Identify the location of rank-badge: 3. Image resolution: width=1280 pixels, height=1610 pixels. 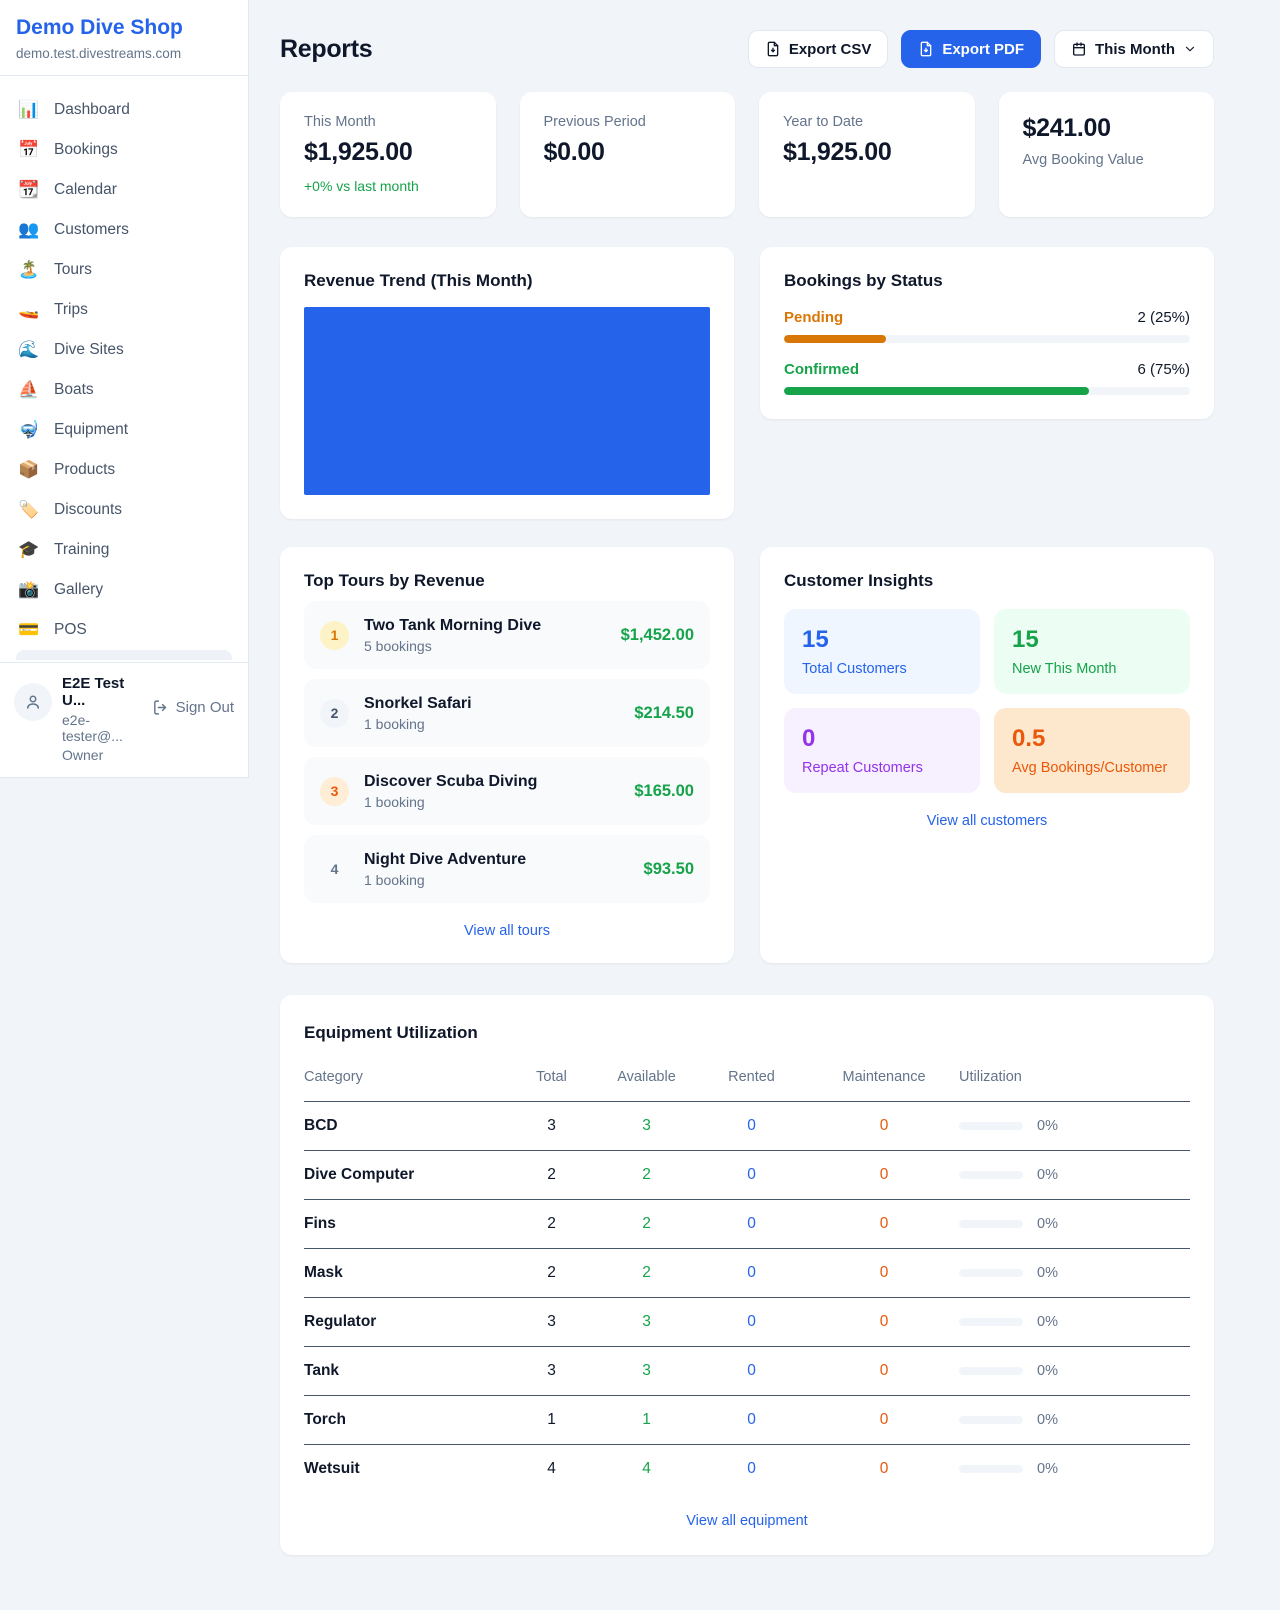
(334, 791).